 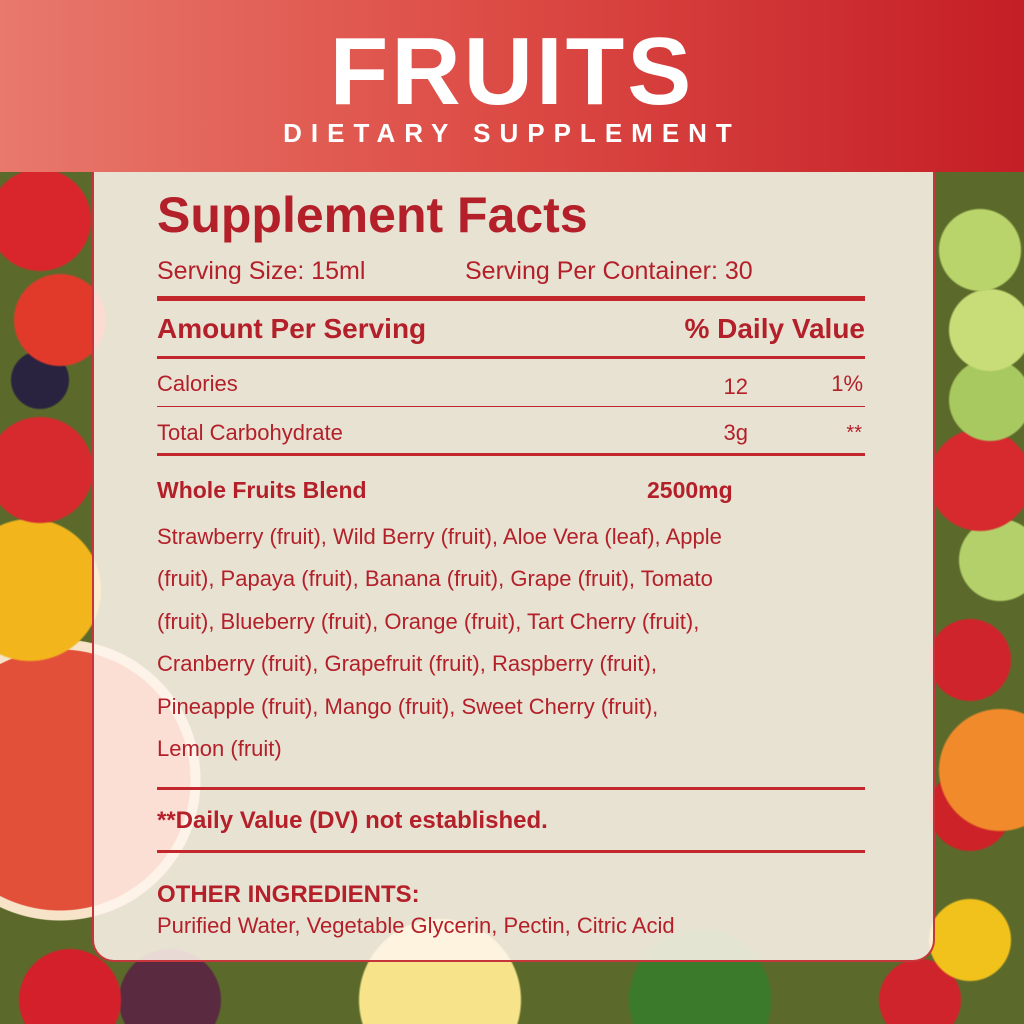 I want to click on brand-subtitle: DIETARY SUPPLEMENT, so click(x=512, y=133).